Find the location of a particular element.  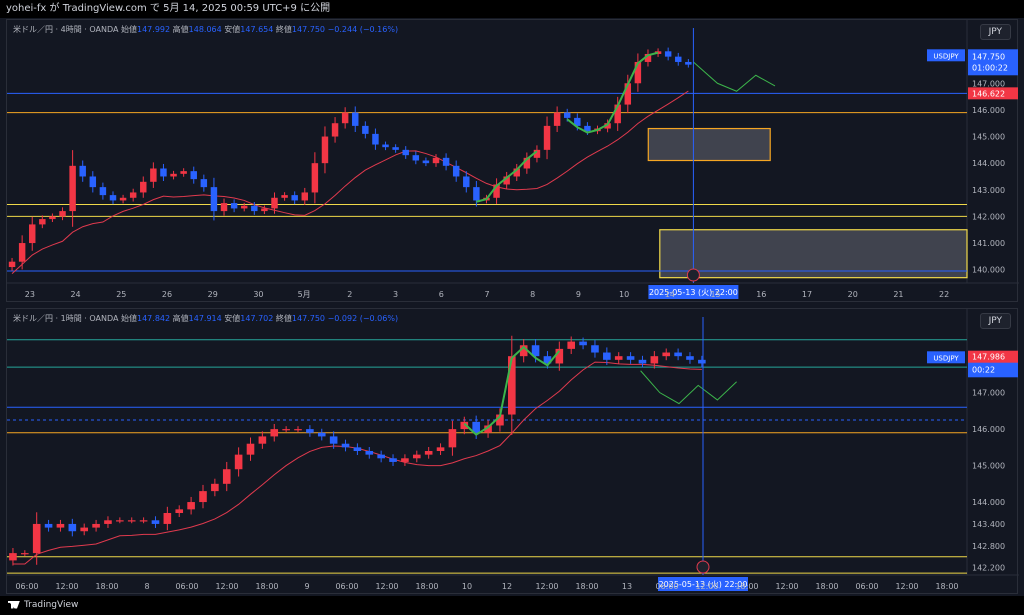

price-tick-label: 143.400 is located at coordinates (988, 524).